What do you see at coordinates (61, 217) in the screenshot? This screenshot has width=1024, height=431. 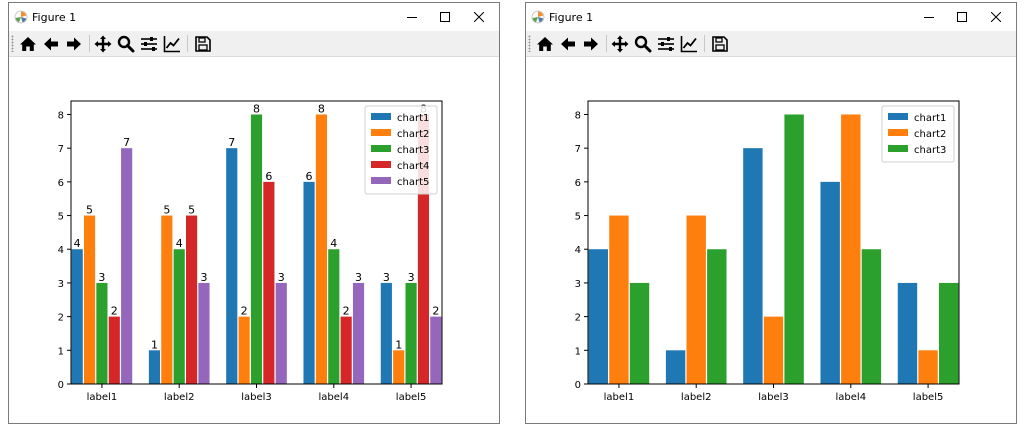 I see `y-tick-label: 5` at bounding box center [61, 217].